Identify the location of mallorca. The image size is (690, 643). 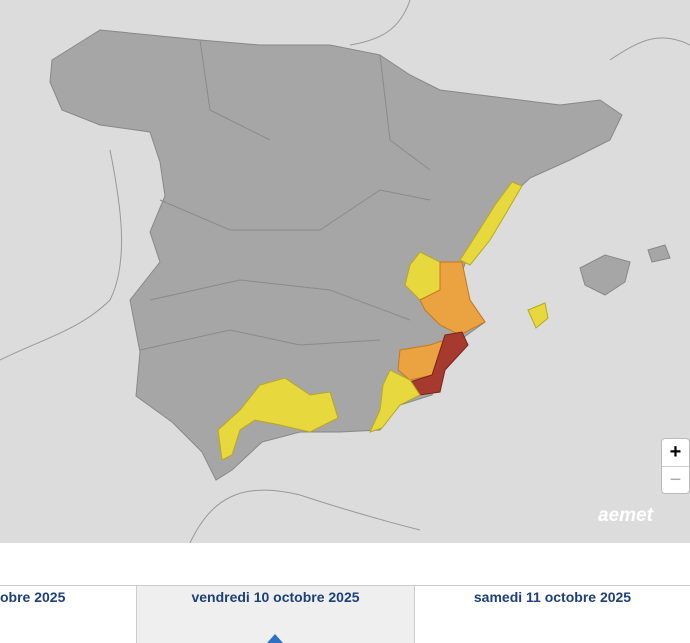
(605, 275).